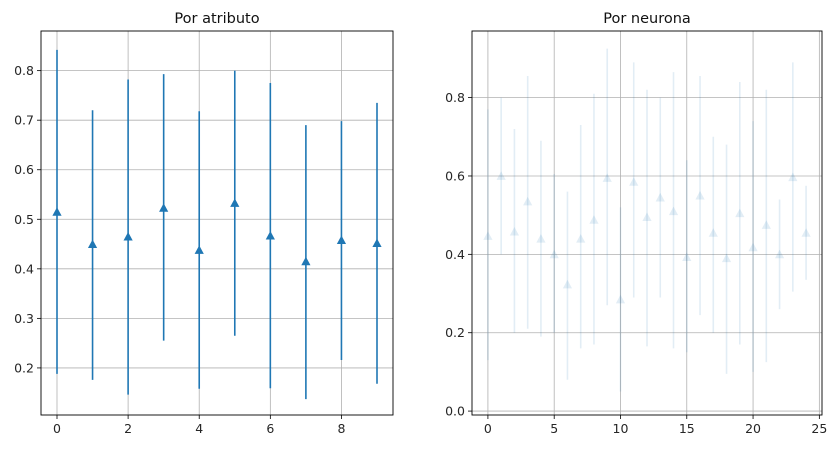 This screenshot has height=449, width=833. Describe the element at coordinates (753, 428) in the screenshot. I see `x-tick-label: 20` at that location.